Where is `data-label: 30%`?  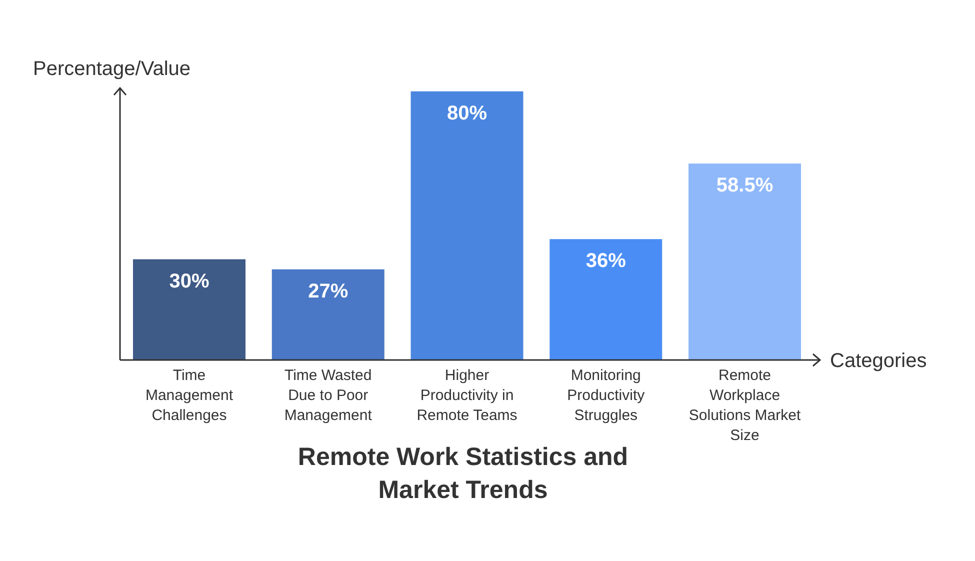 data-label: 30% is located at coordinates (189, 281).